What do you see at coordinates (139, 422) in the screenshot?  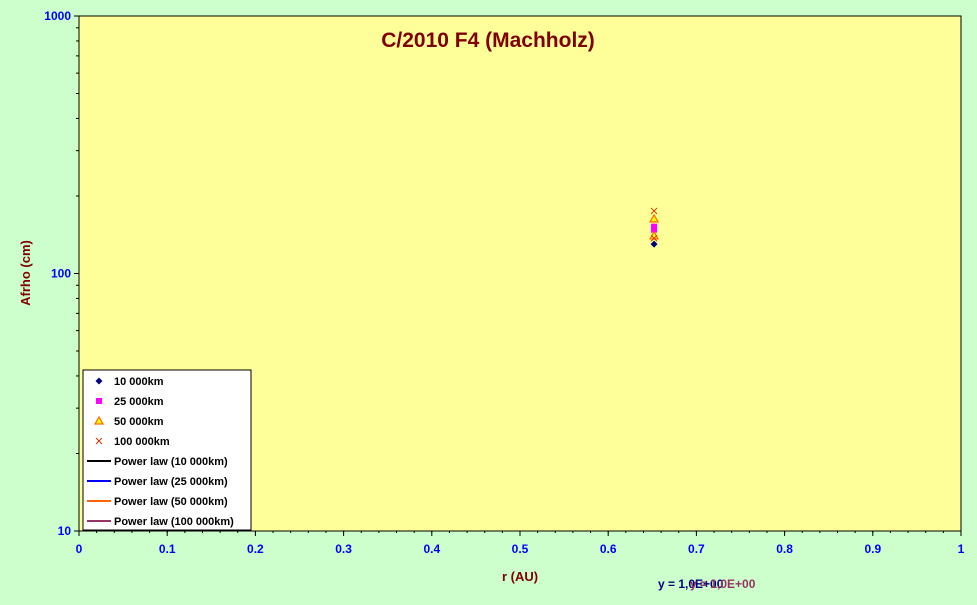 I see `legend-label: 50 000km` at bounding box center [139, 422].